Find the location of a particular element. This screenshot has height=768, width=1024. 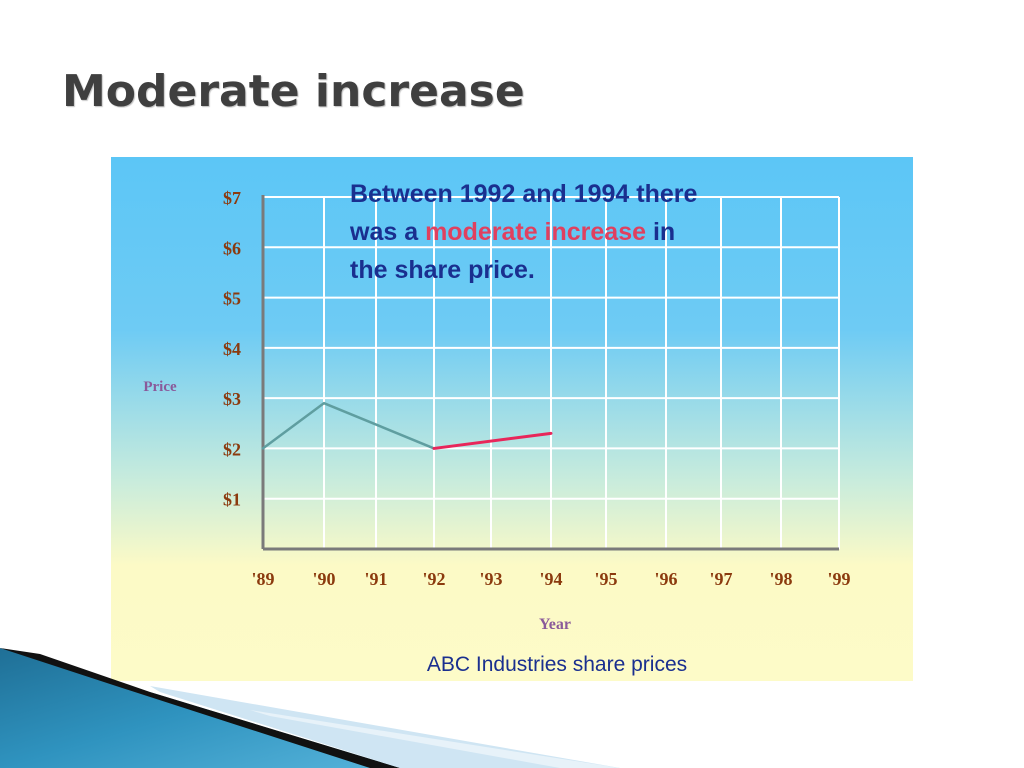

y-tick-label: $6 is located at coordinates (232, 248).